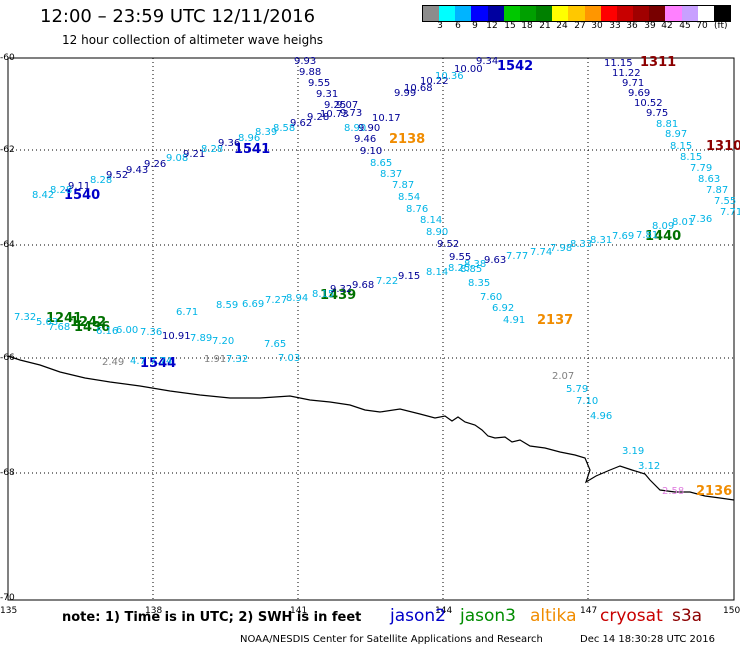 The width and height of the screenshot is (740, 650). What do you see at coordinates (253, 304) in the screenshot?
I see `wave-height-value: 6.69` at bounding box center [253, 304].